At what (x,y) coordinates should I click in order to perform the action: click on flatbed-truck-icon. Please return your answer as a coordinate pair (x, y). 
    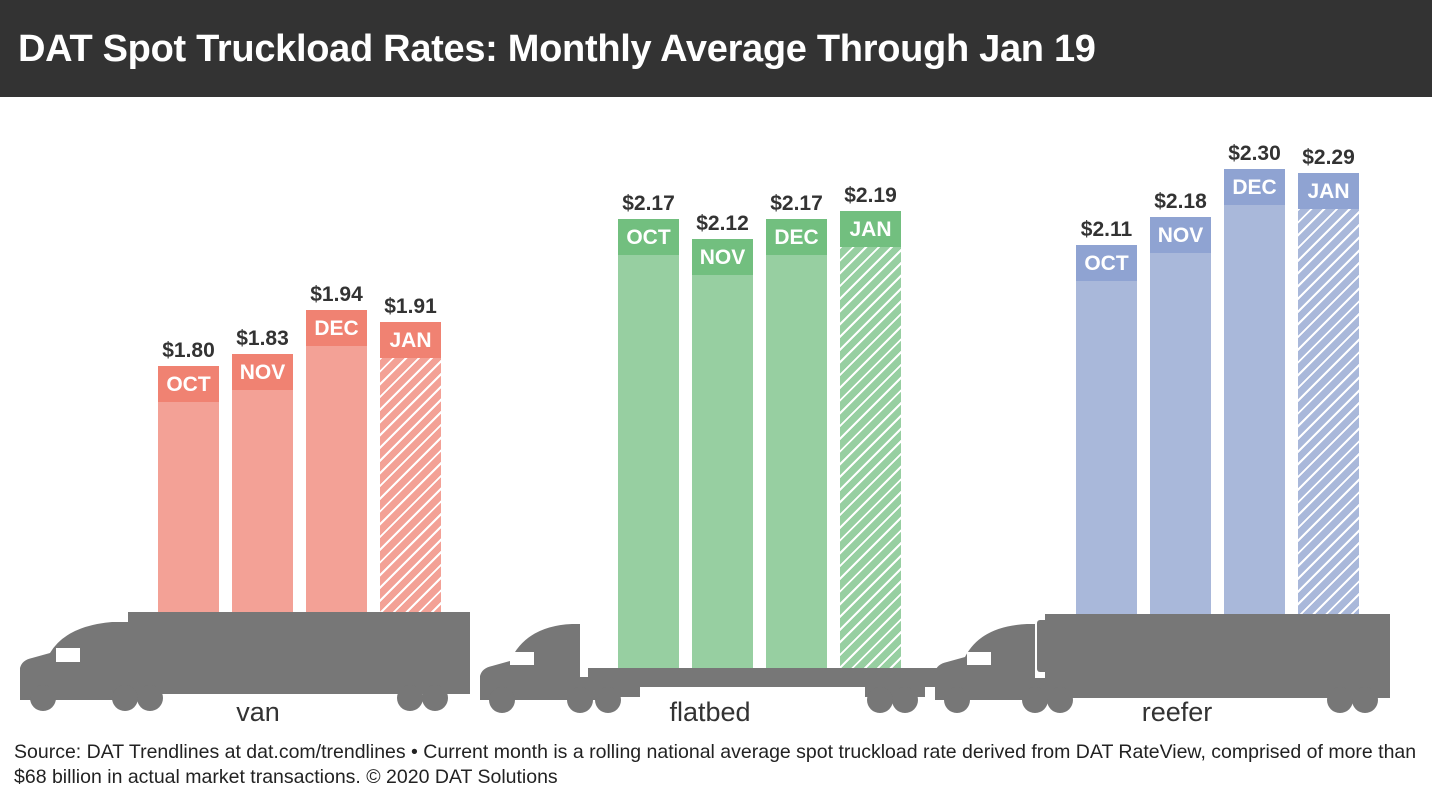
    Looking at the image, I should click on (710, 668).